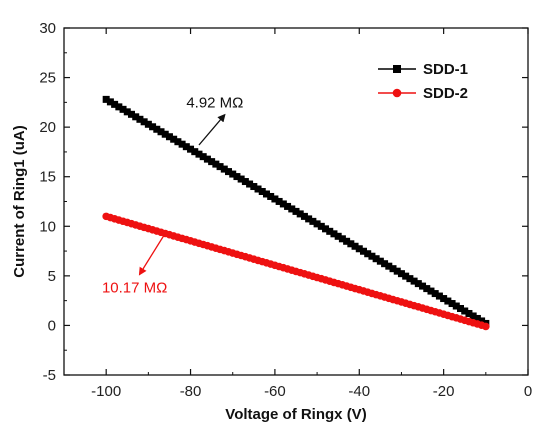 This screenshot has height=438, width=550. Describe the element at coordinates (528, 391) in the screenshot. I see `x-tick-label: 0` at that location.